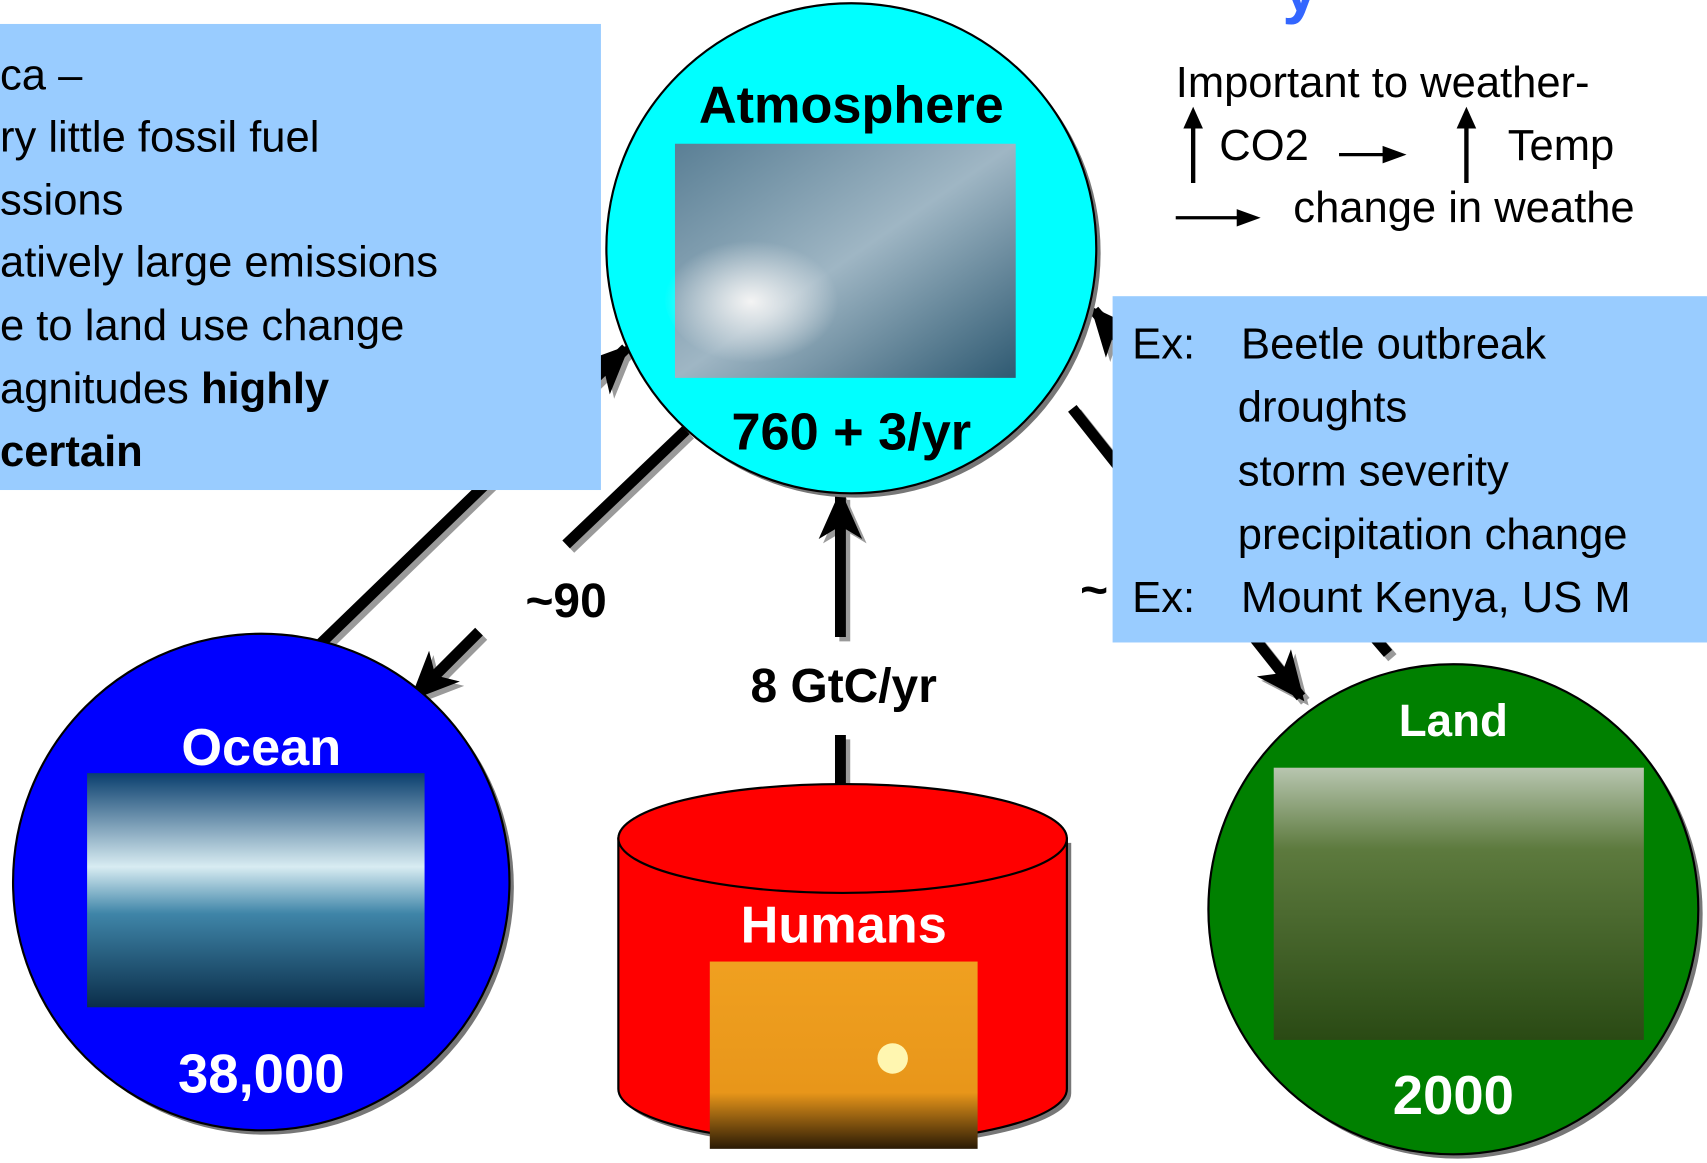 The image size is (1707, 1163). I want to click on flow-label: 8 GtC/yr, so click(844, 686).